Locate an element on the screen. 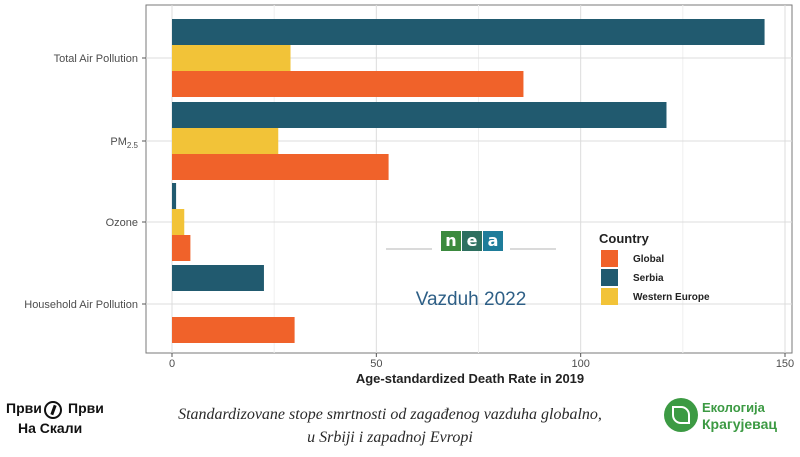 This screenshot has height=457, width=800. caption-line-2: u Srbiji i zapadnoj Evropi is located at coordinates (390, 437).